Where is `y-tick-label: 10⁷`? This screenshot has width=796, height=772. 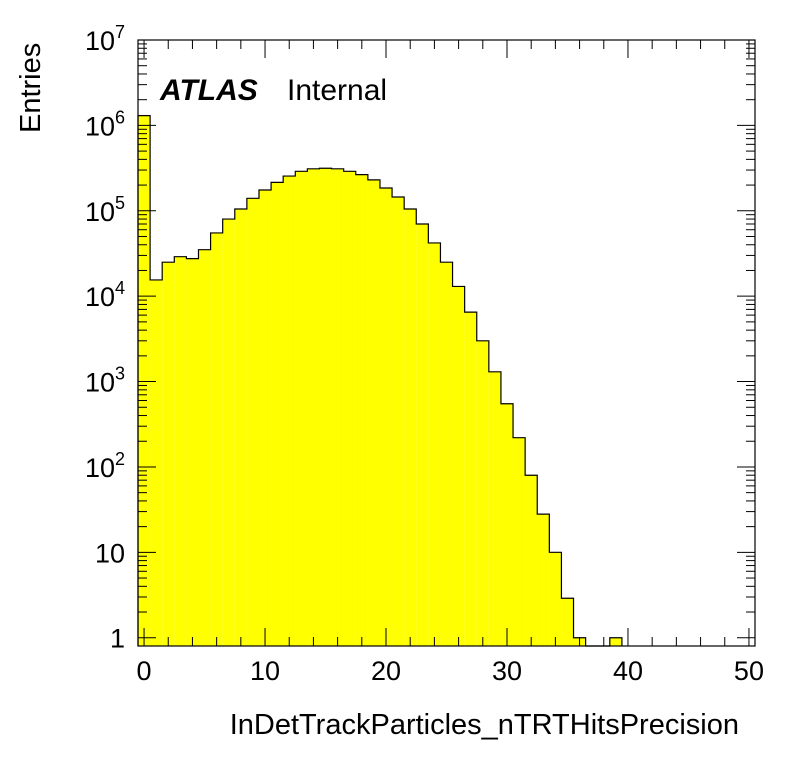 y-tick-label: 10⁷ is located at coordinates (105, 39).